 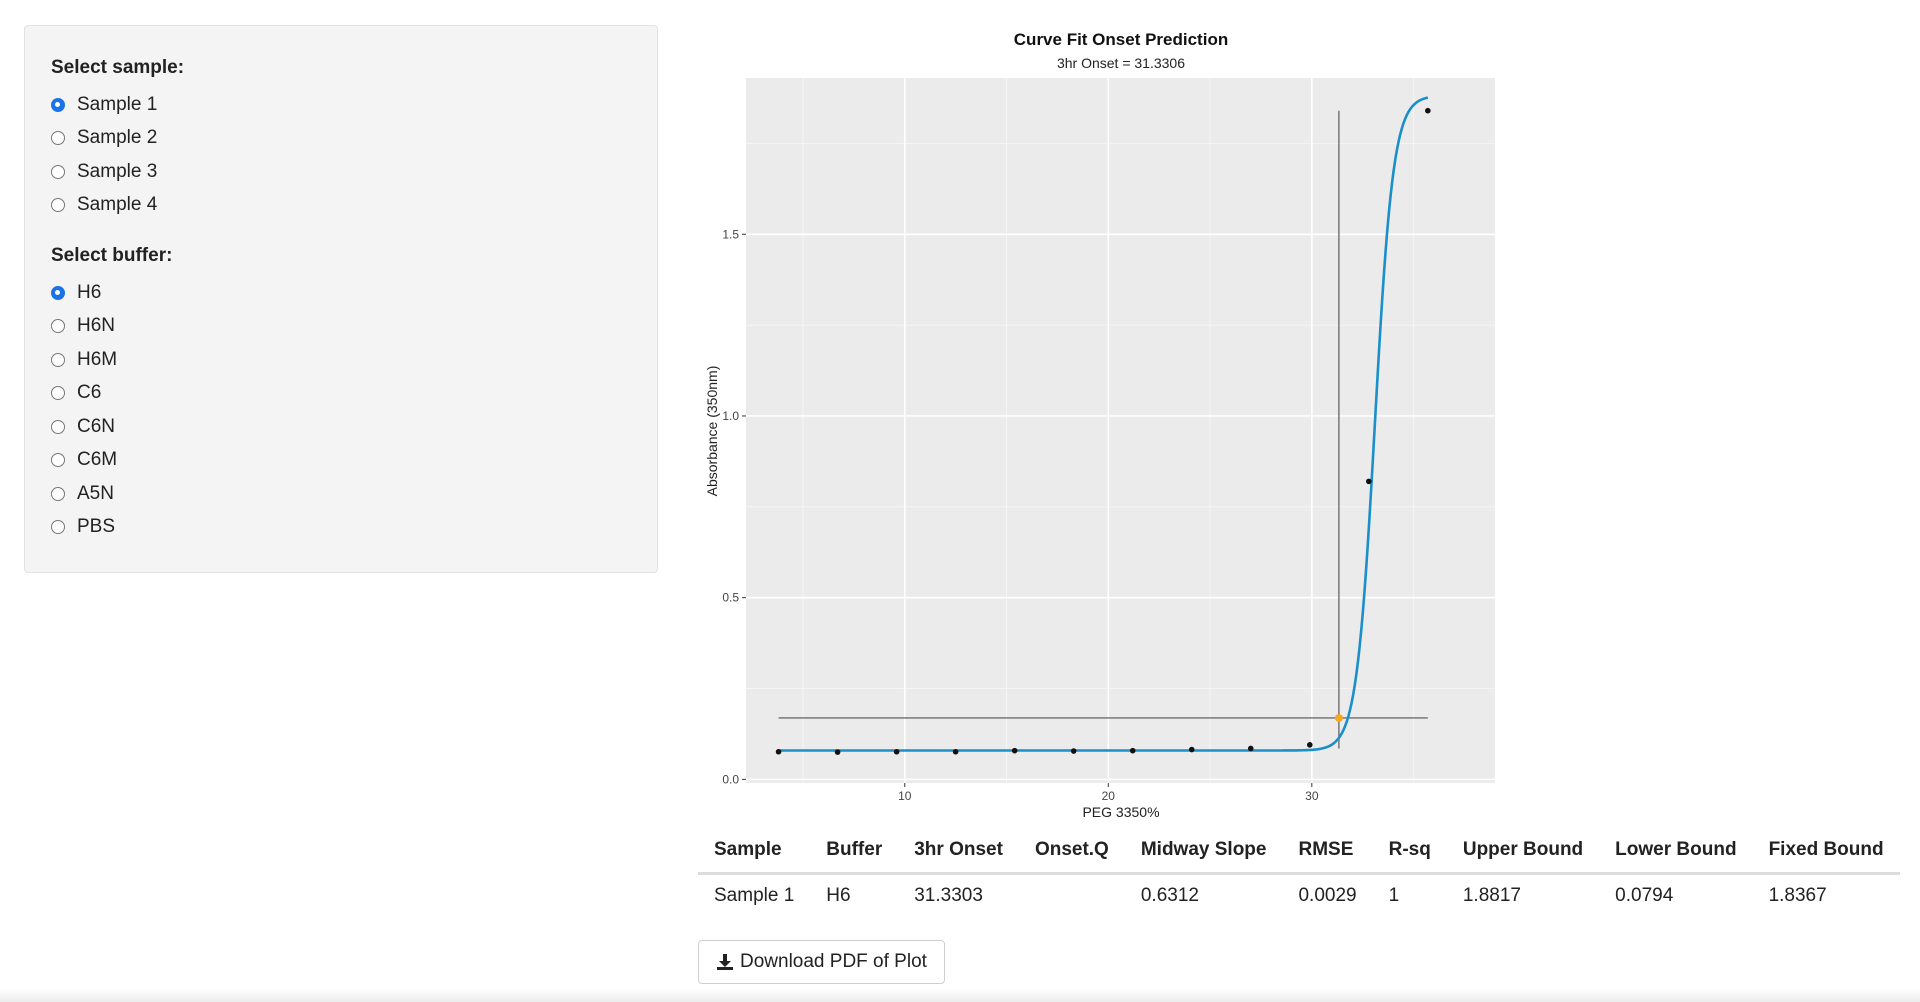 What do you see at coordinates (117, 138) in the screenshot?
I see `sample-option-label: Sample 2` at bounding box center [117, 138].